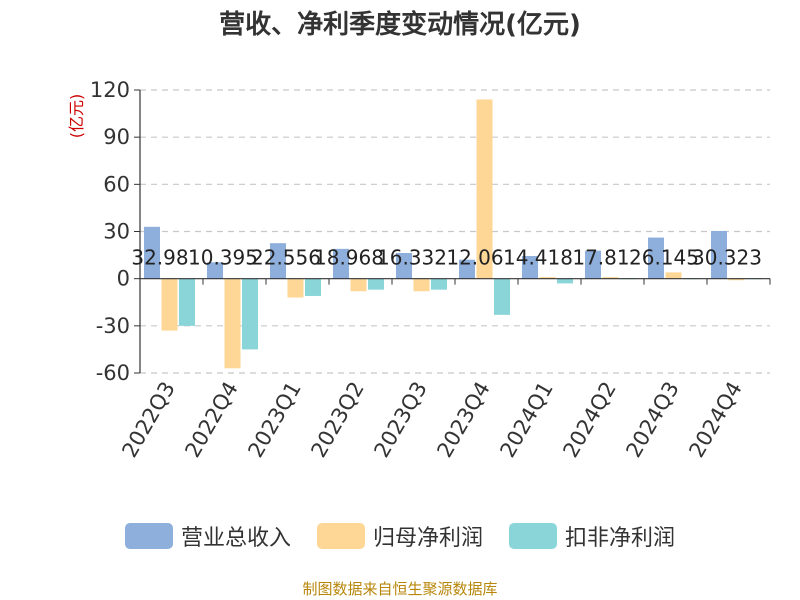 This screenshot has width=800, height=600. Describe the element at coordinates (116, 184) in the screenshot. I see `y-tick-label: 60` at that location.